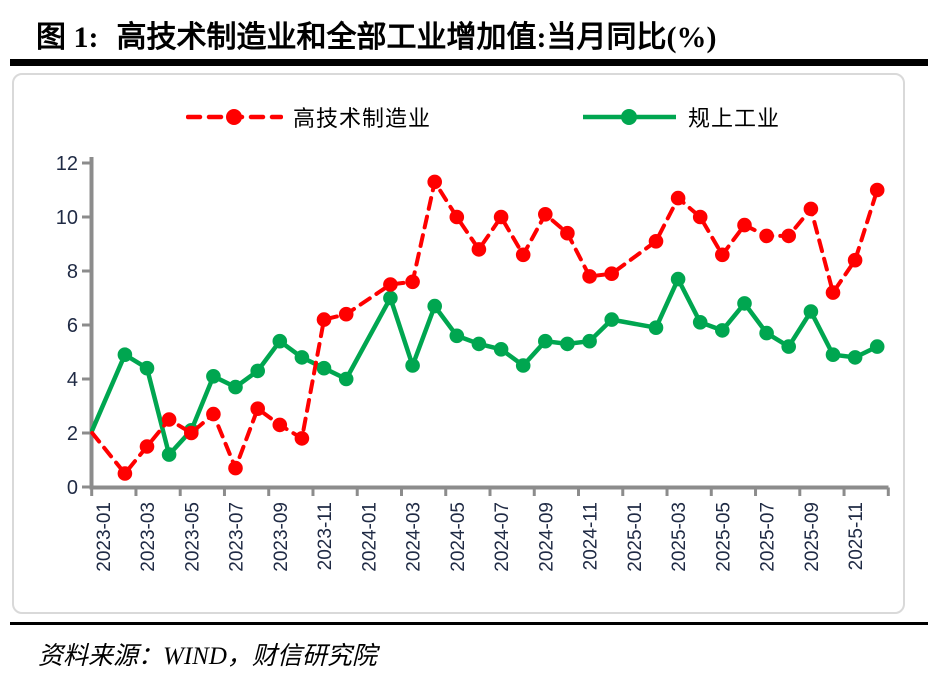 The height and width of the screenshot is (684, 936). I want to click on svg-text: 2024-09, so click(546, 537).